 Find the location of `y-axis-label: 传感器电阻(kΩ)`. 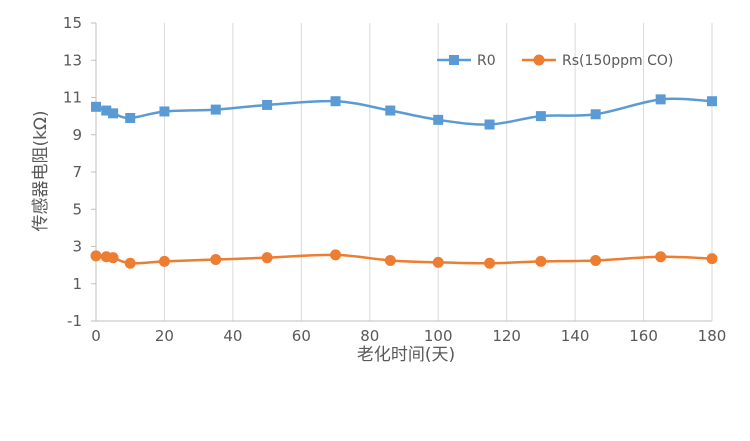

y-axis-label: 传感器电阻(kΩ) is located at coordinates (41, 170).